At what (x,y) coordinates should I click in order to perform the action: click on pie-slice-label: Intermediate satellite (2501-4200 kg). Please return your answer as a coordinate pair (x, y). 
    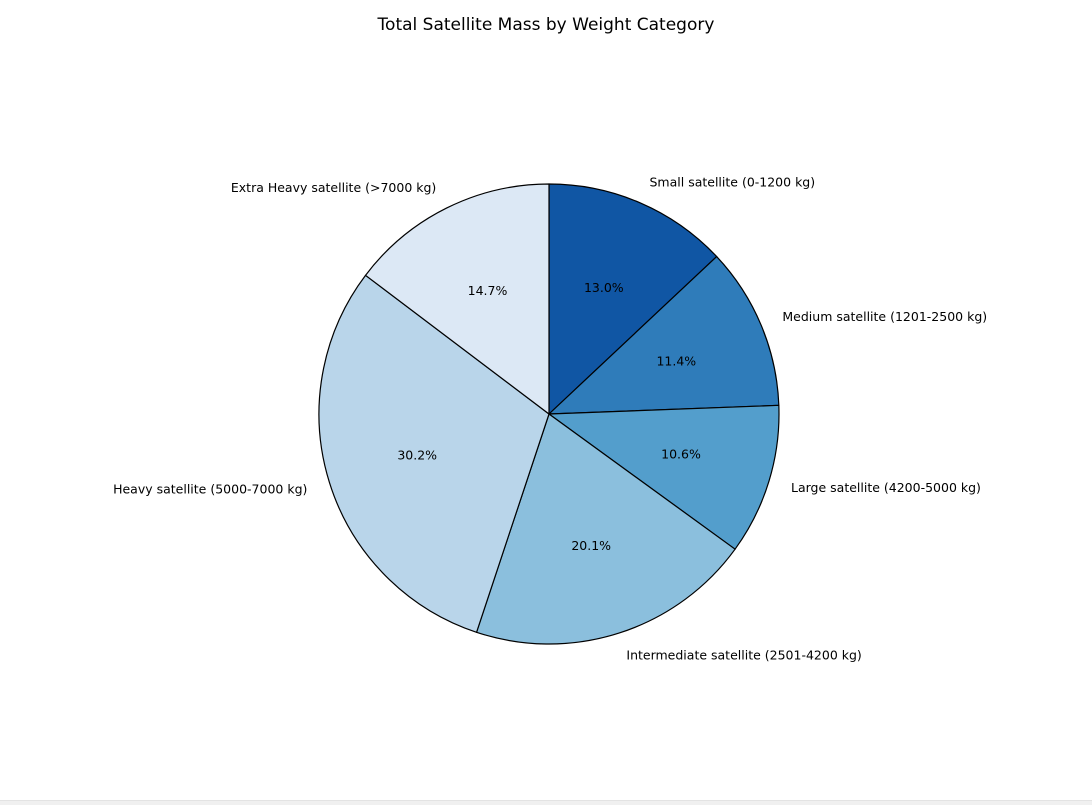
    Looking at the image, I should click on (743, 654).